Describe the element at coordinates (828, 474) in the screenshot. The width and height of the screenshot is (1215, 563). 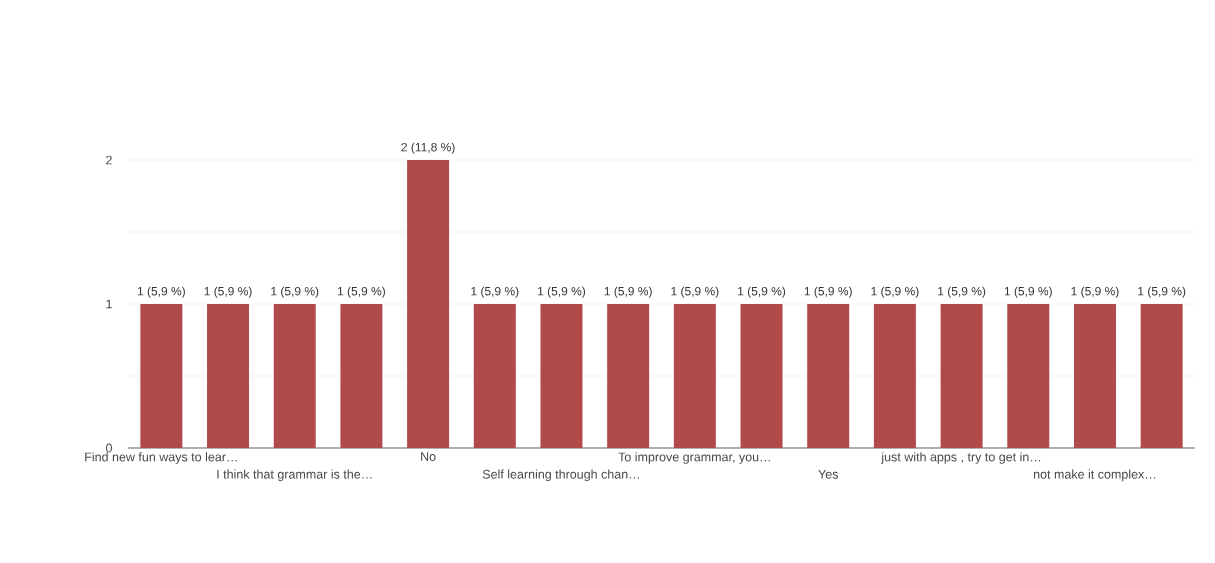
I see `x-tick-label: Yes` at that location.